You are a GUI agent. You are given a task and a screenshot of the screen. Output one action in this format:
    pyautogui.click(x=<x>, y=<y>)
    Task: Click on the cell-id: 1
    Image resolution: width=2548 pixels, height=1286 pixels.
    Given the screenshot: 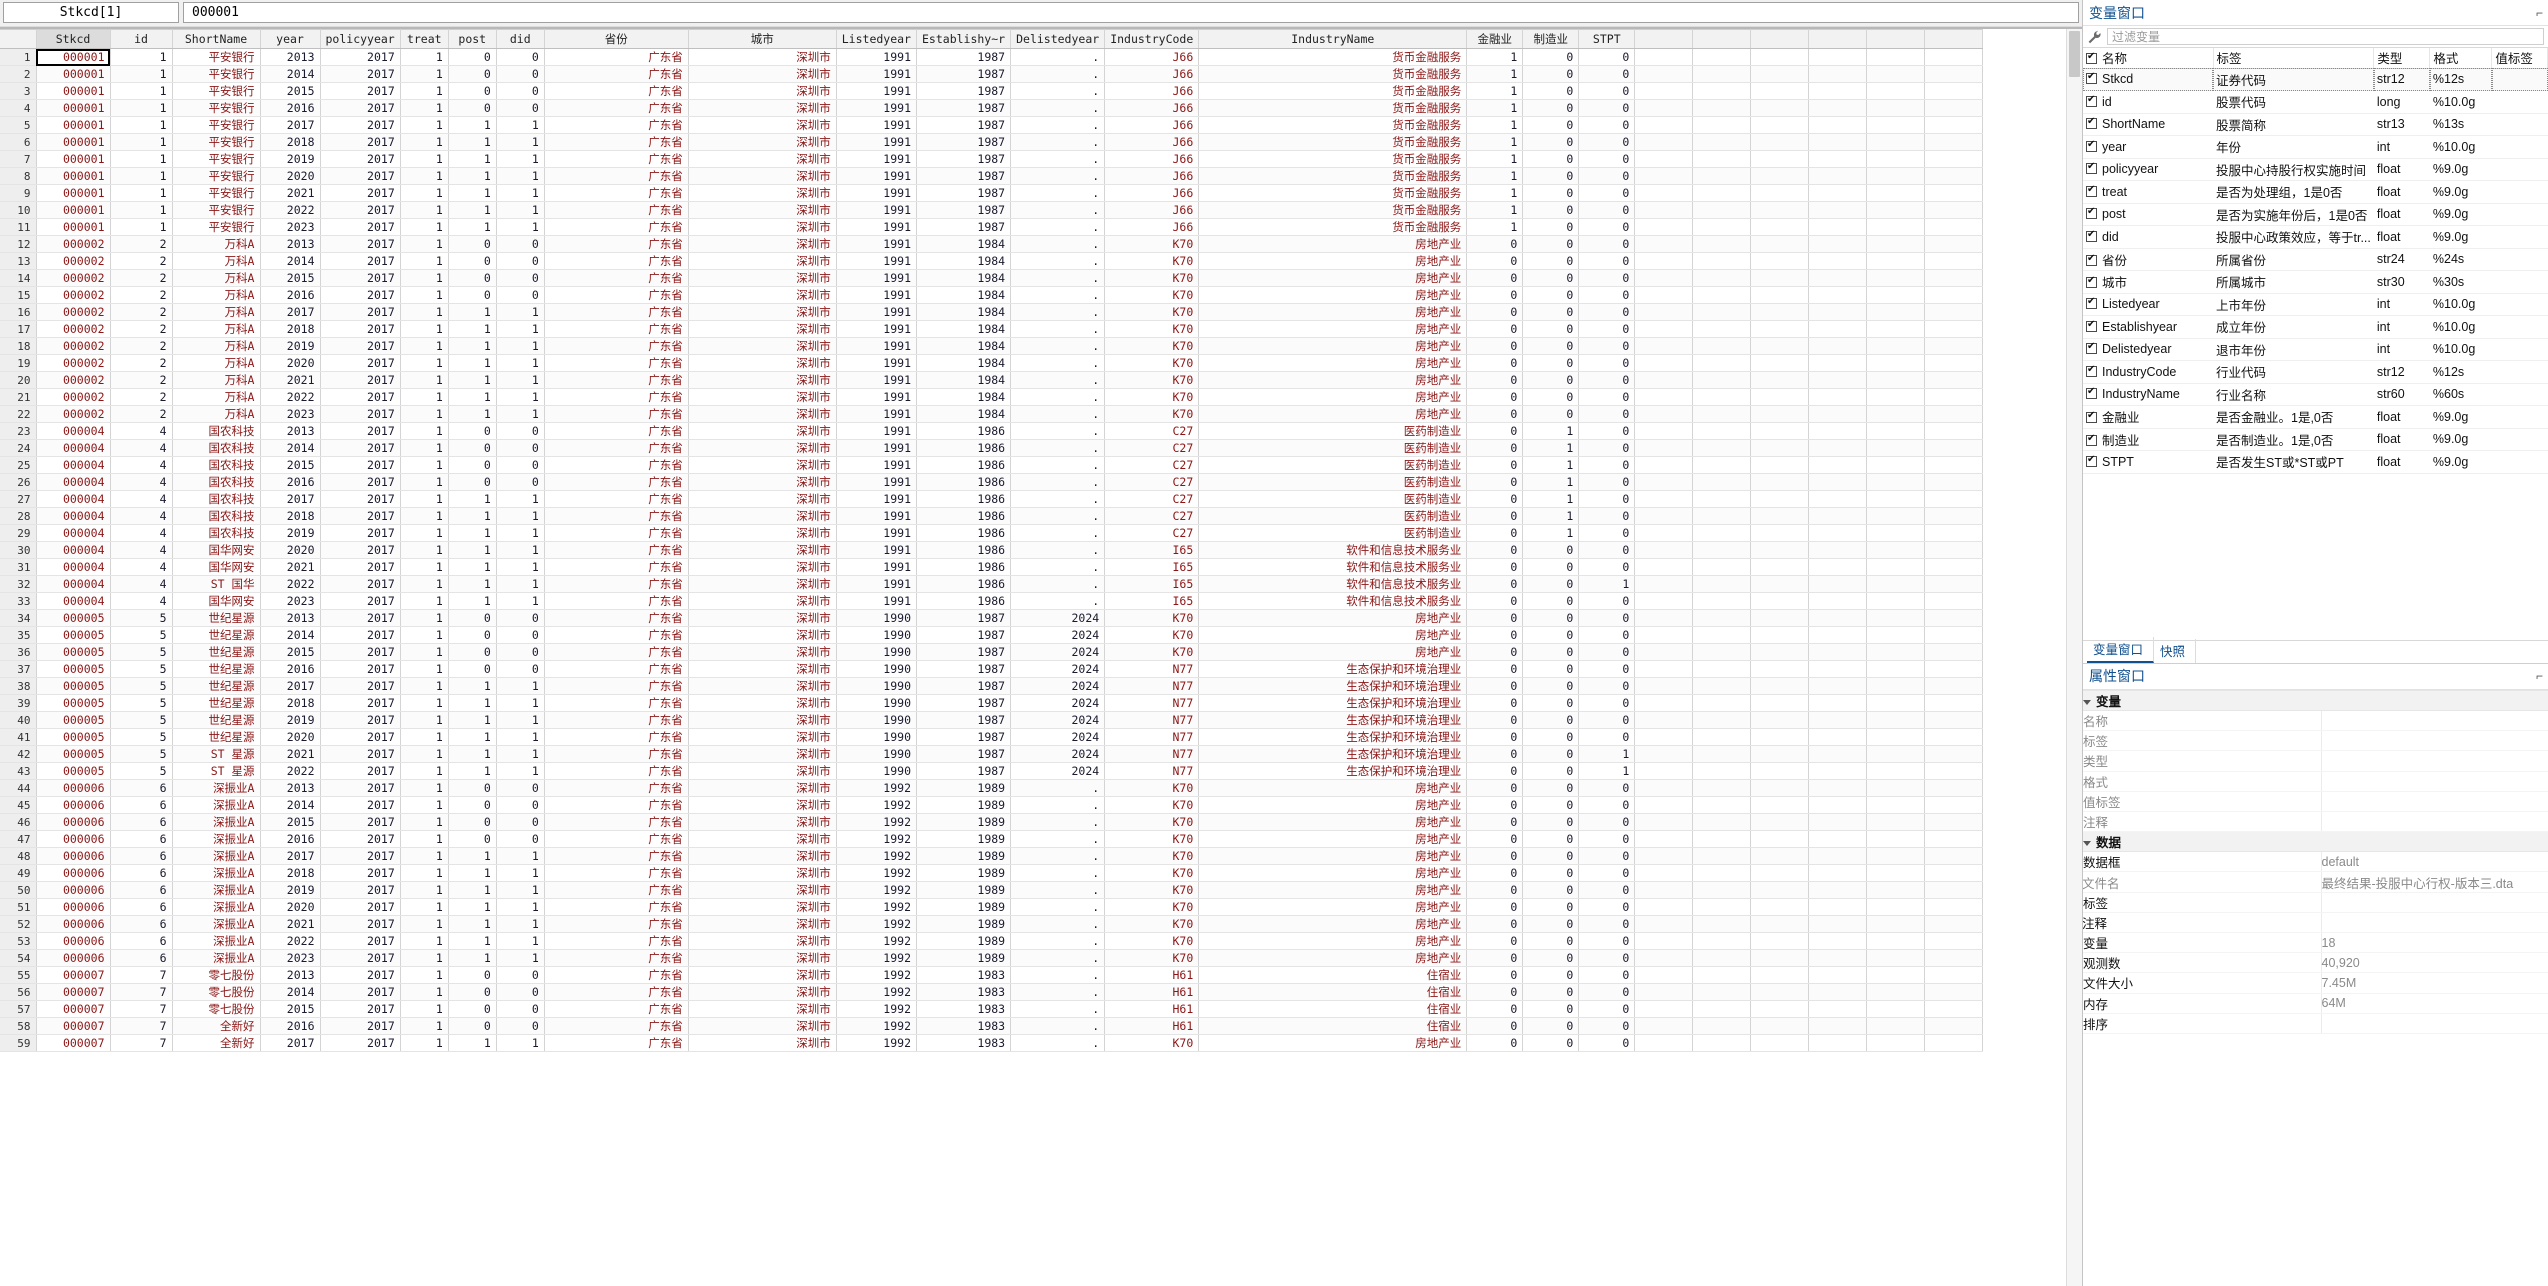 What is the action you would take?
    pyautogui.click(x=141, y=159)
    